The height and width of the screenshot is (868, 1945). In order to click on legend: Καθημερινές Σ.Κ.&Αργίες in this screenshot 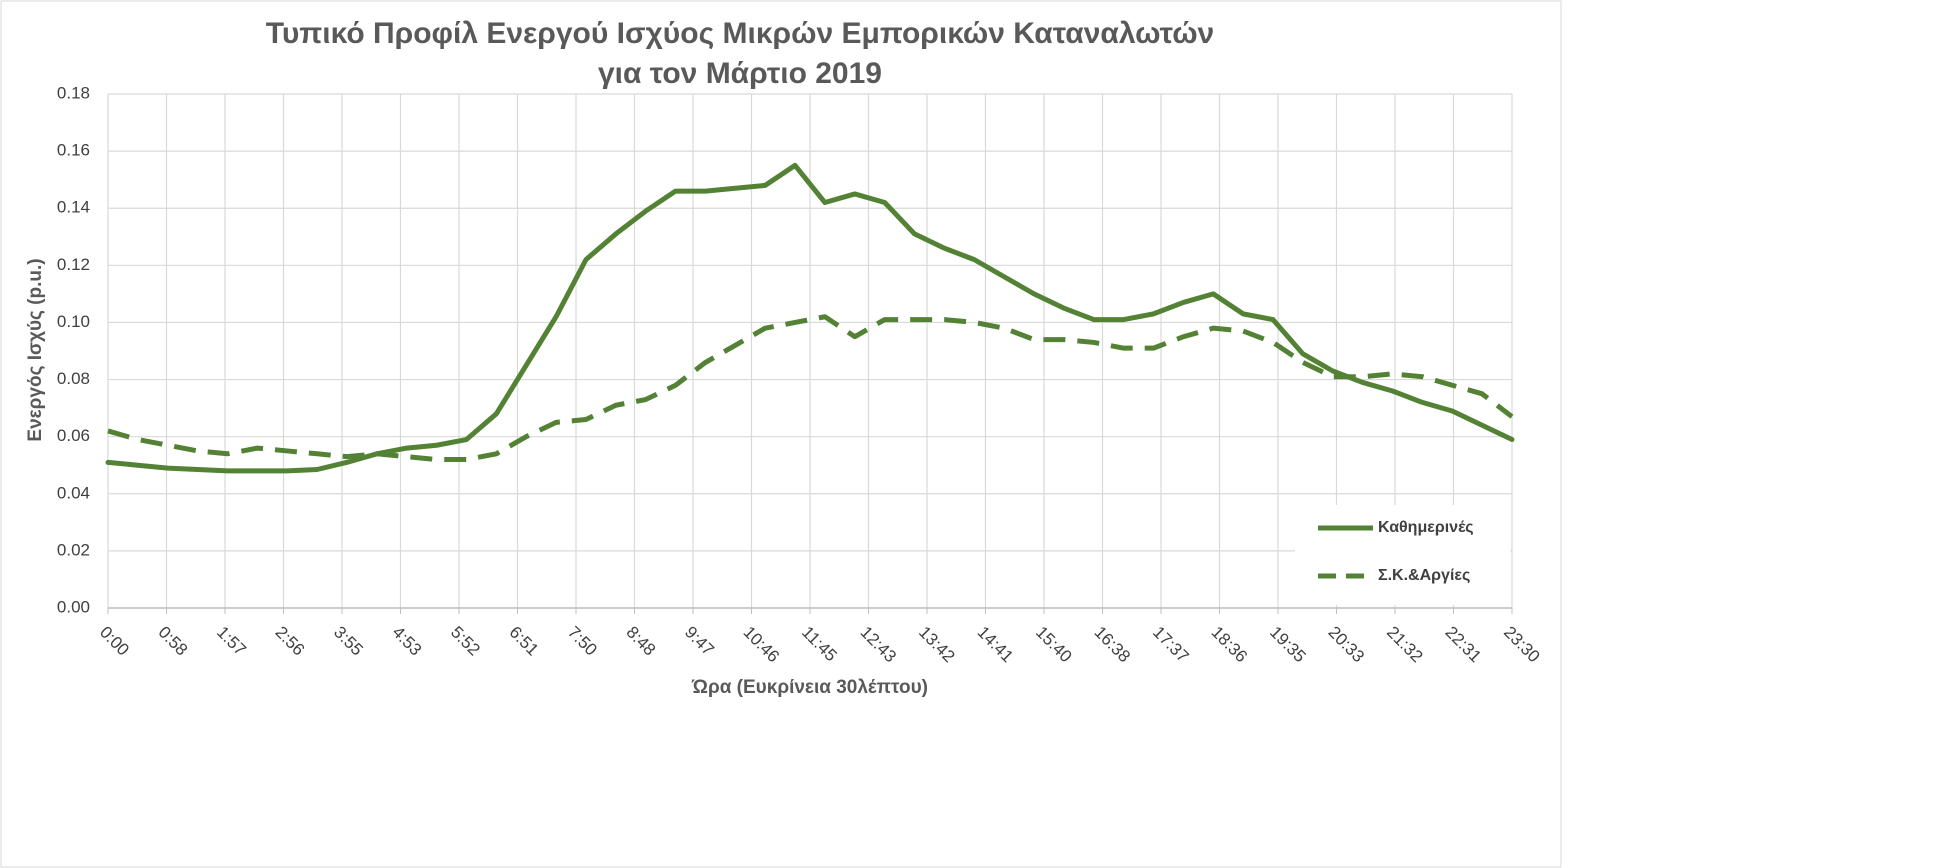, I will do `click(1402, 555)`.